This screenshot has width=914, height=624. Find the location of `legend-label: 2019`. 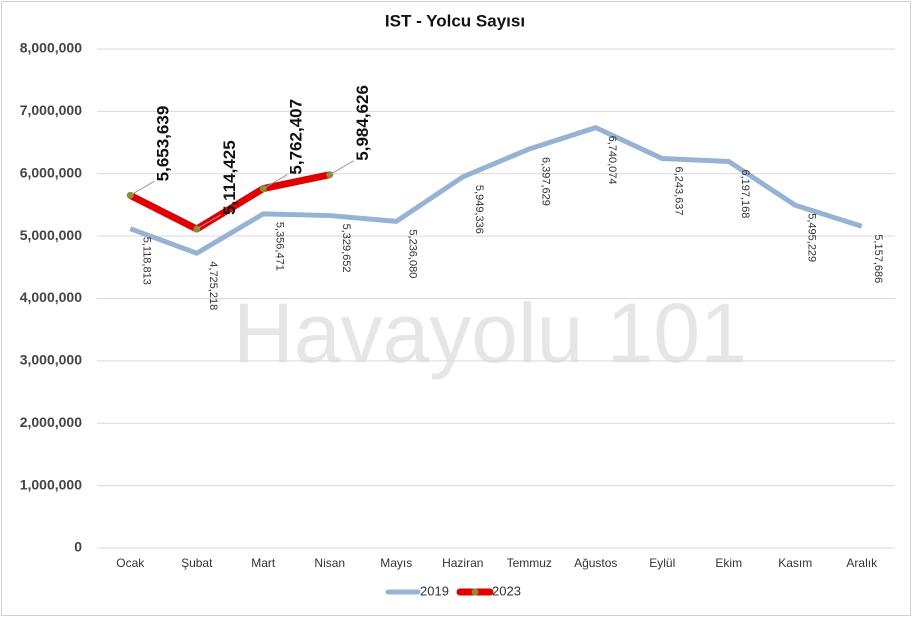

legend-label: 2019 is located at coordinates (434, 590).